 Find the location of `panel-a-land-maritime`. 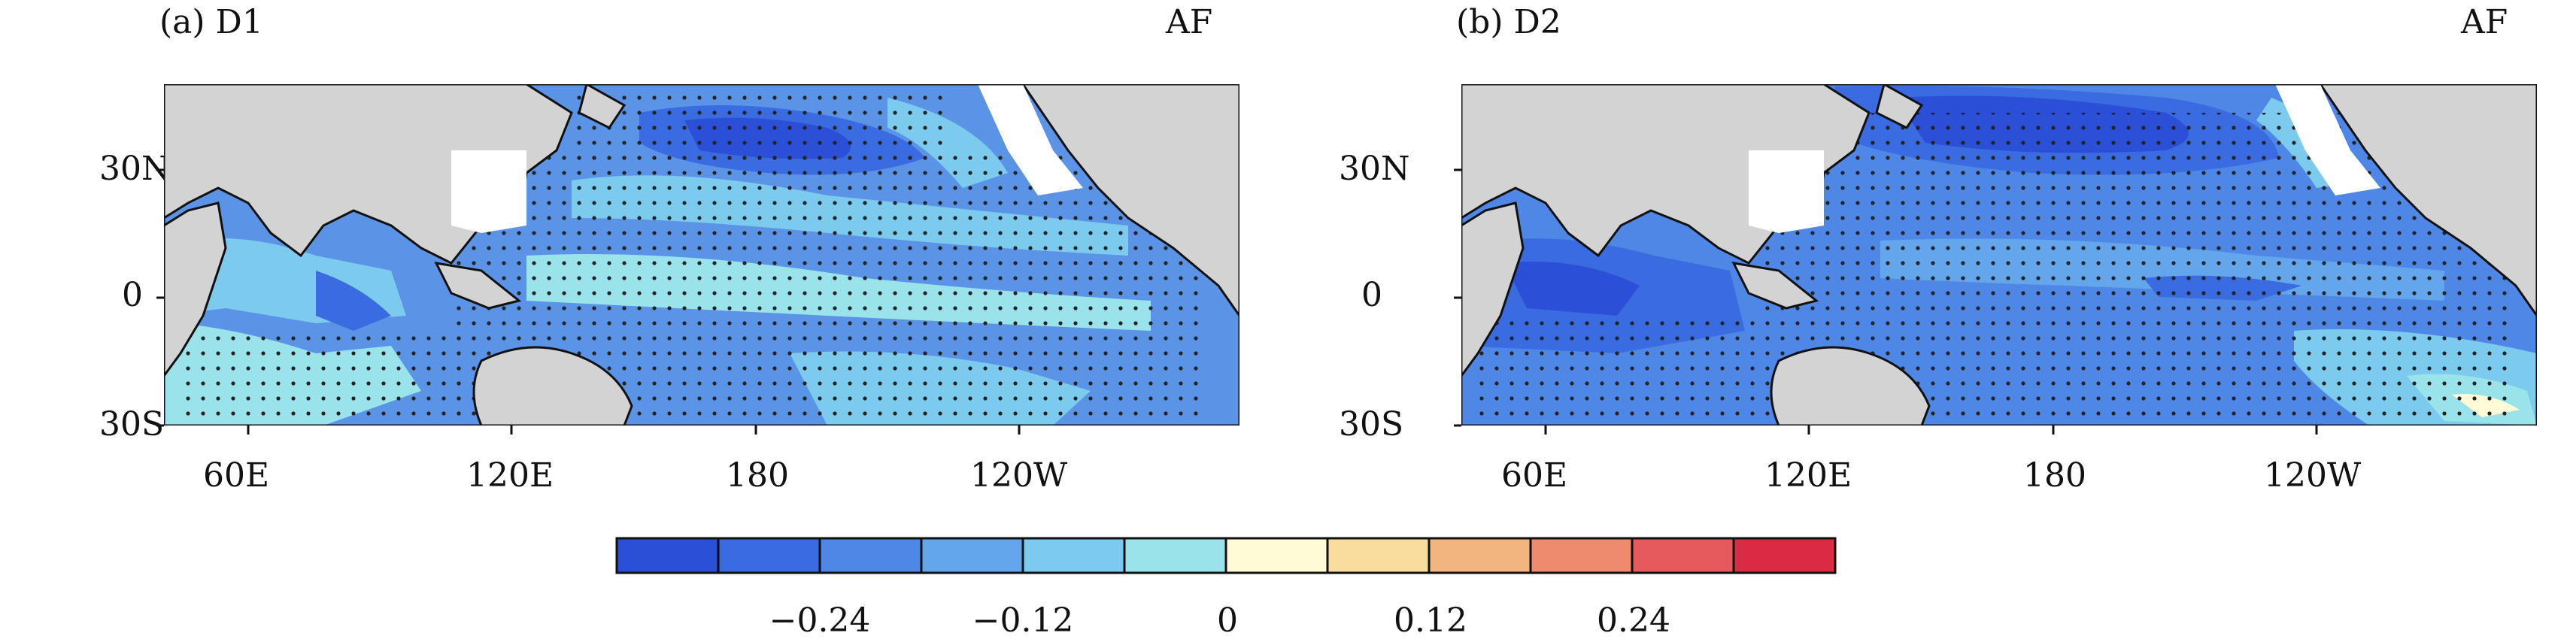

panel-a-land-maritime is located at coordinates (478, 286).